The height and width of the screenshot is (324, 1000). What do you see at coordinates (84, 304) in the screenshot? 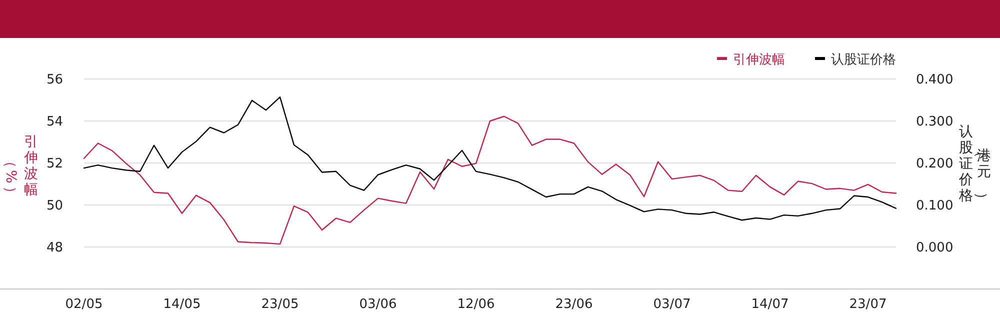
I see `x-tick-label: 02/05` at bounding box center [84, 304].